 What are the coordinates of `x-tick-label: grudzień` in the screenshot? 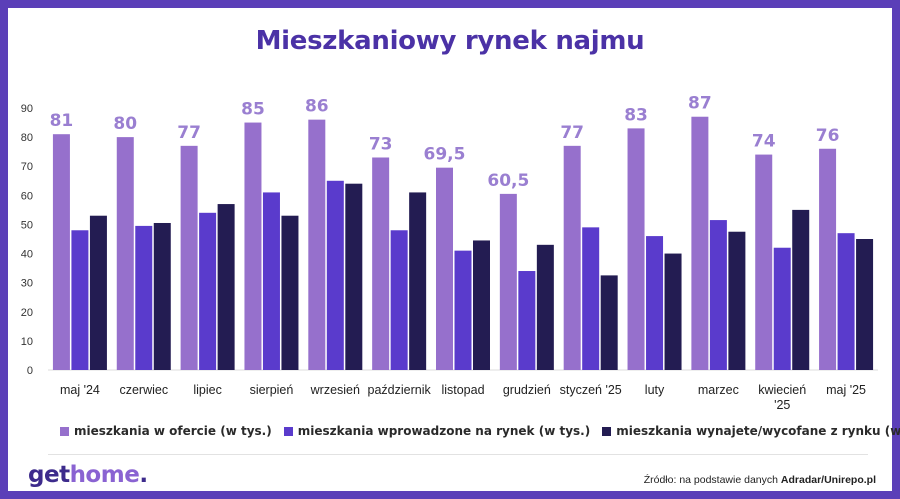 It's located at (527, 390).